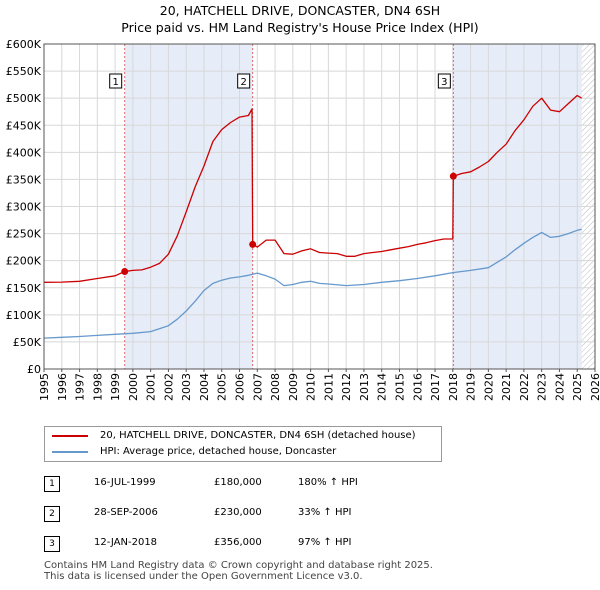  What do you see at coordinates (24, 152) in the screenshot?
I see `y-tick-label: £400K` at bounding box center [24, 152].